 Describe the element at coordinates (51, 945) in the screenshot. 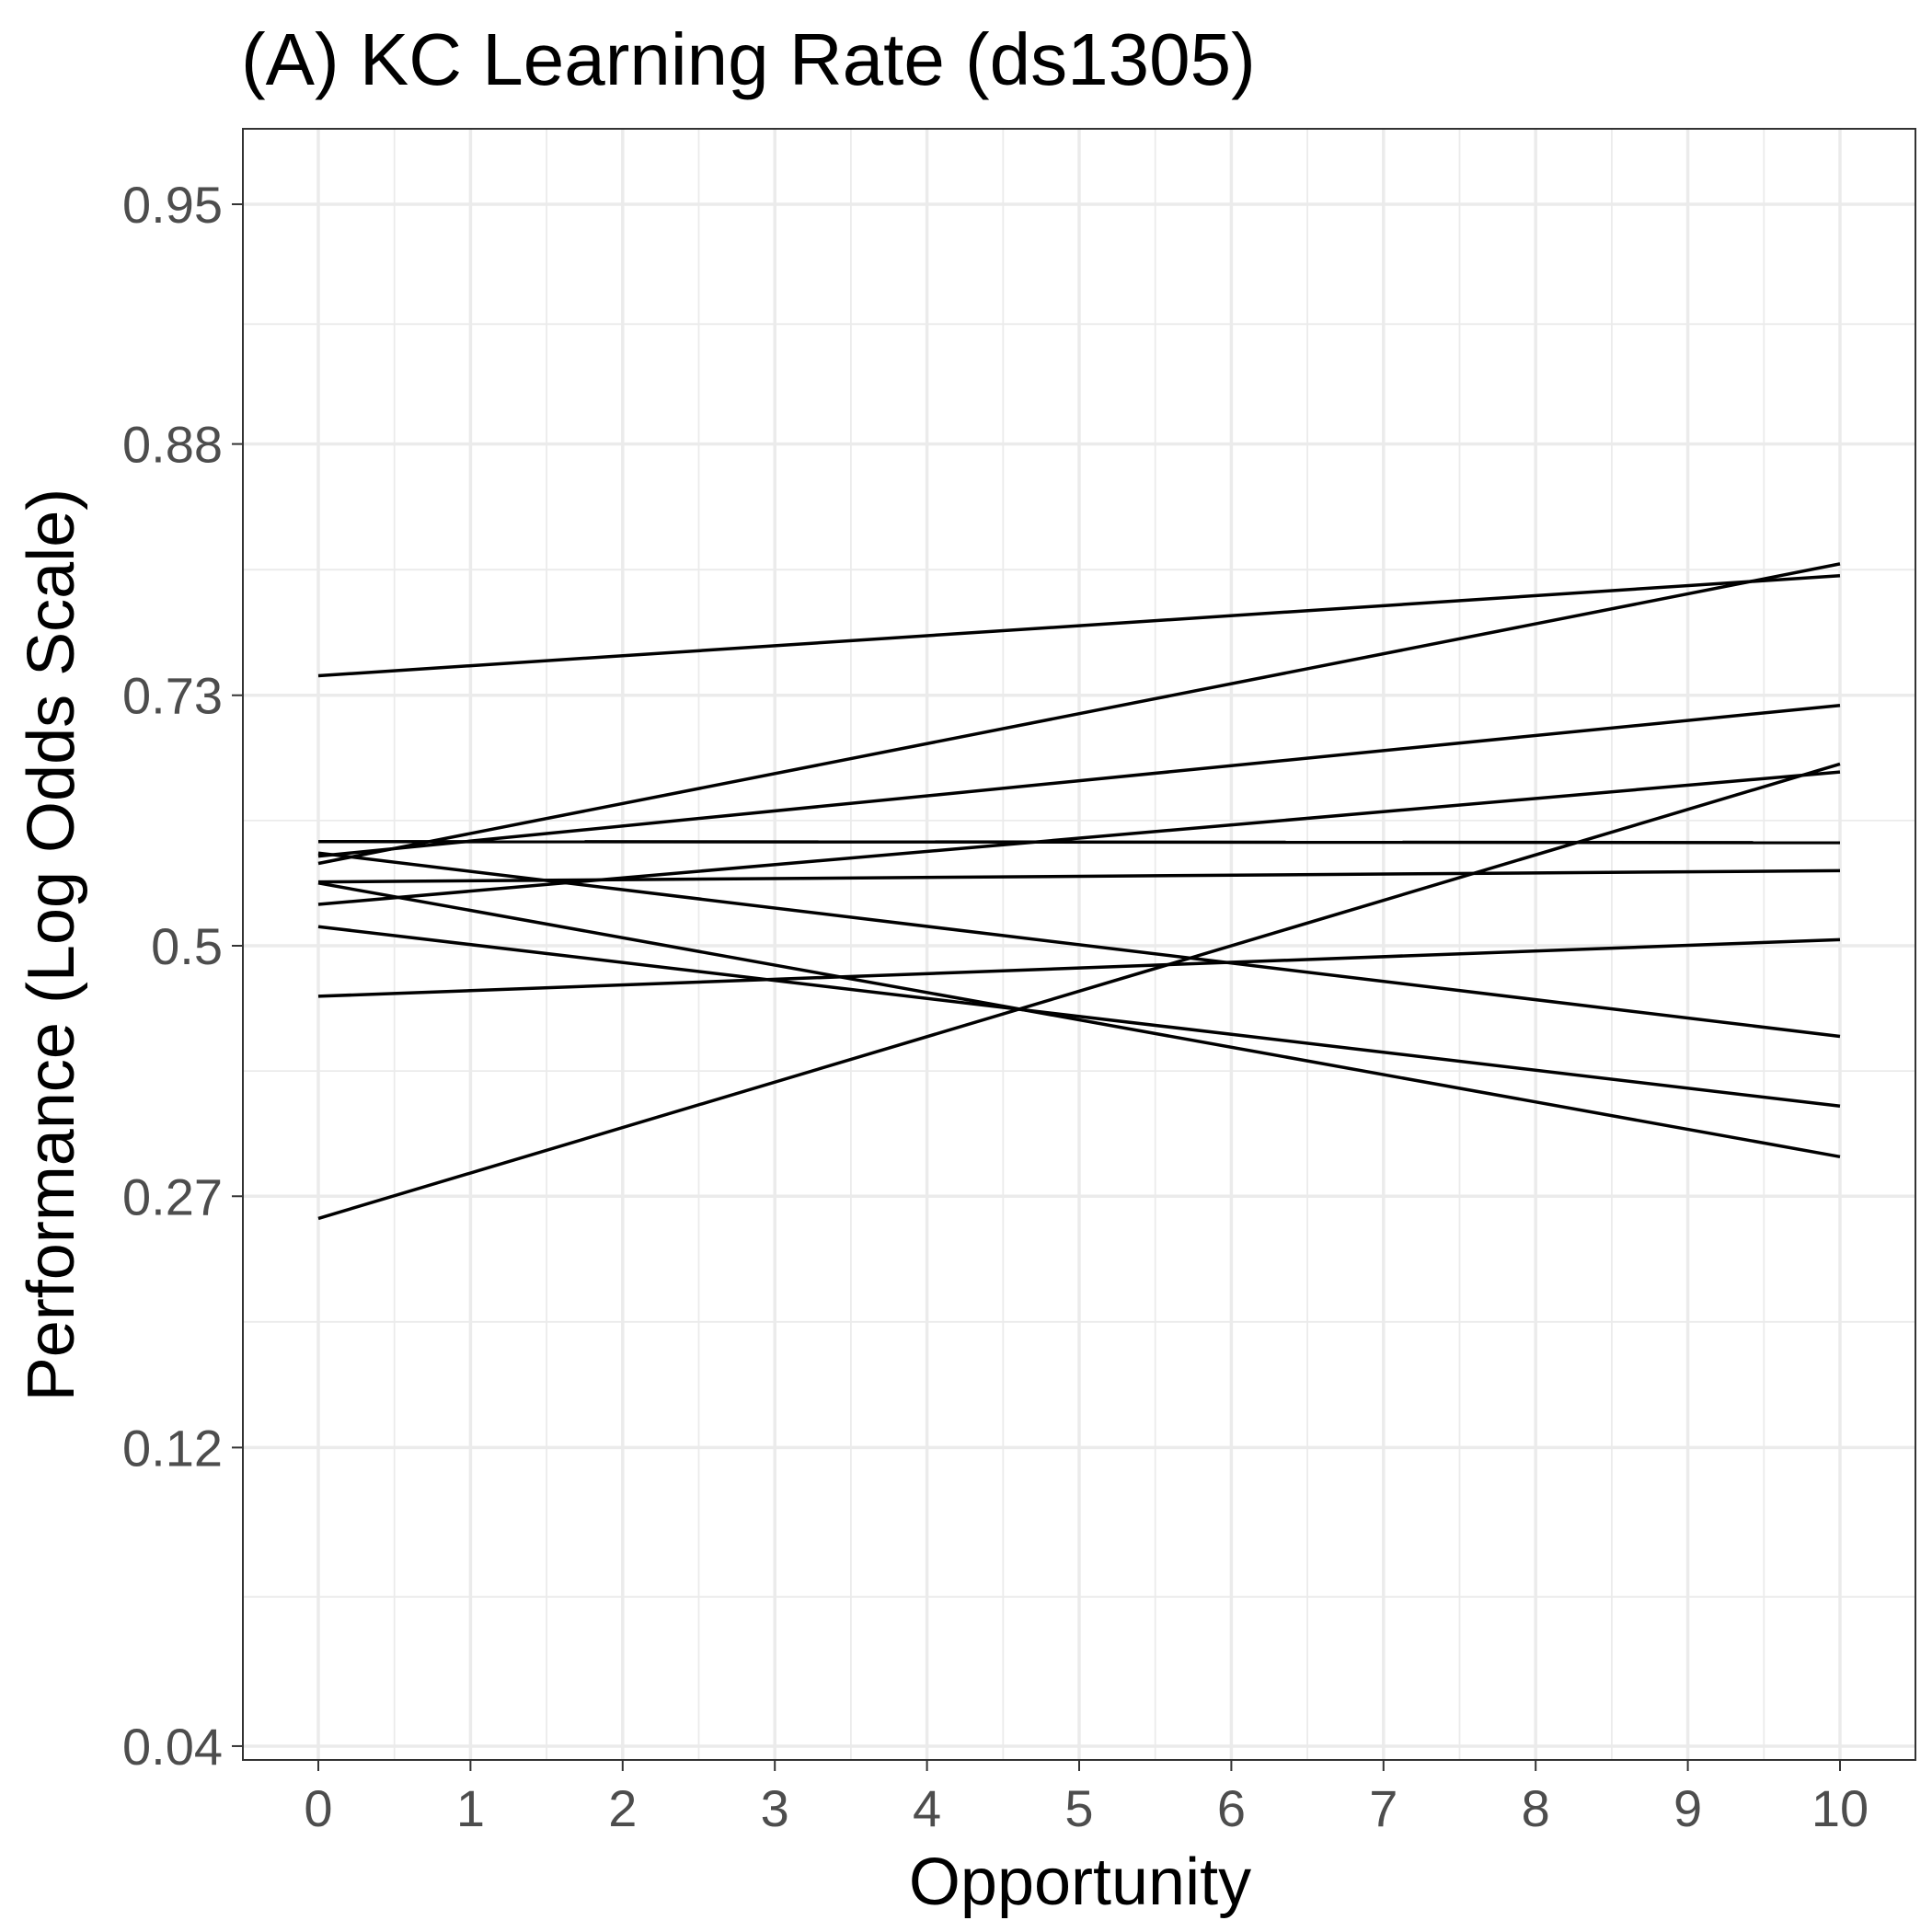

I see `y-axis-title: Performance (Log Odds Scale)` at that location.